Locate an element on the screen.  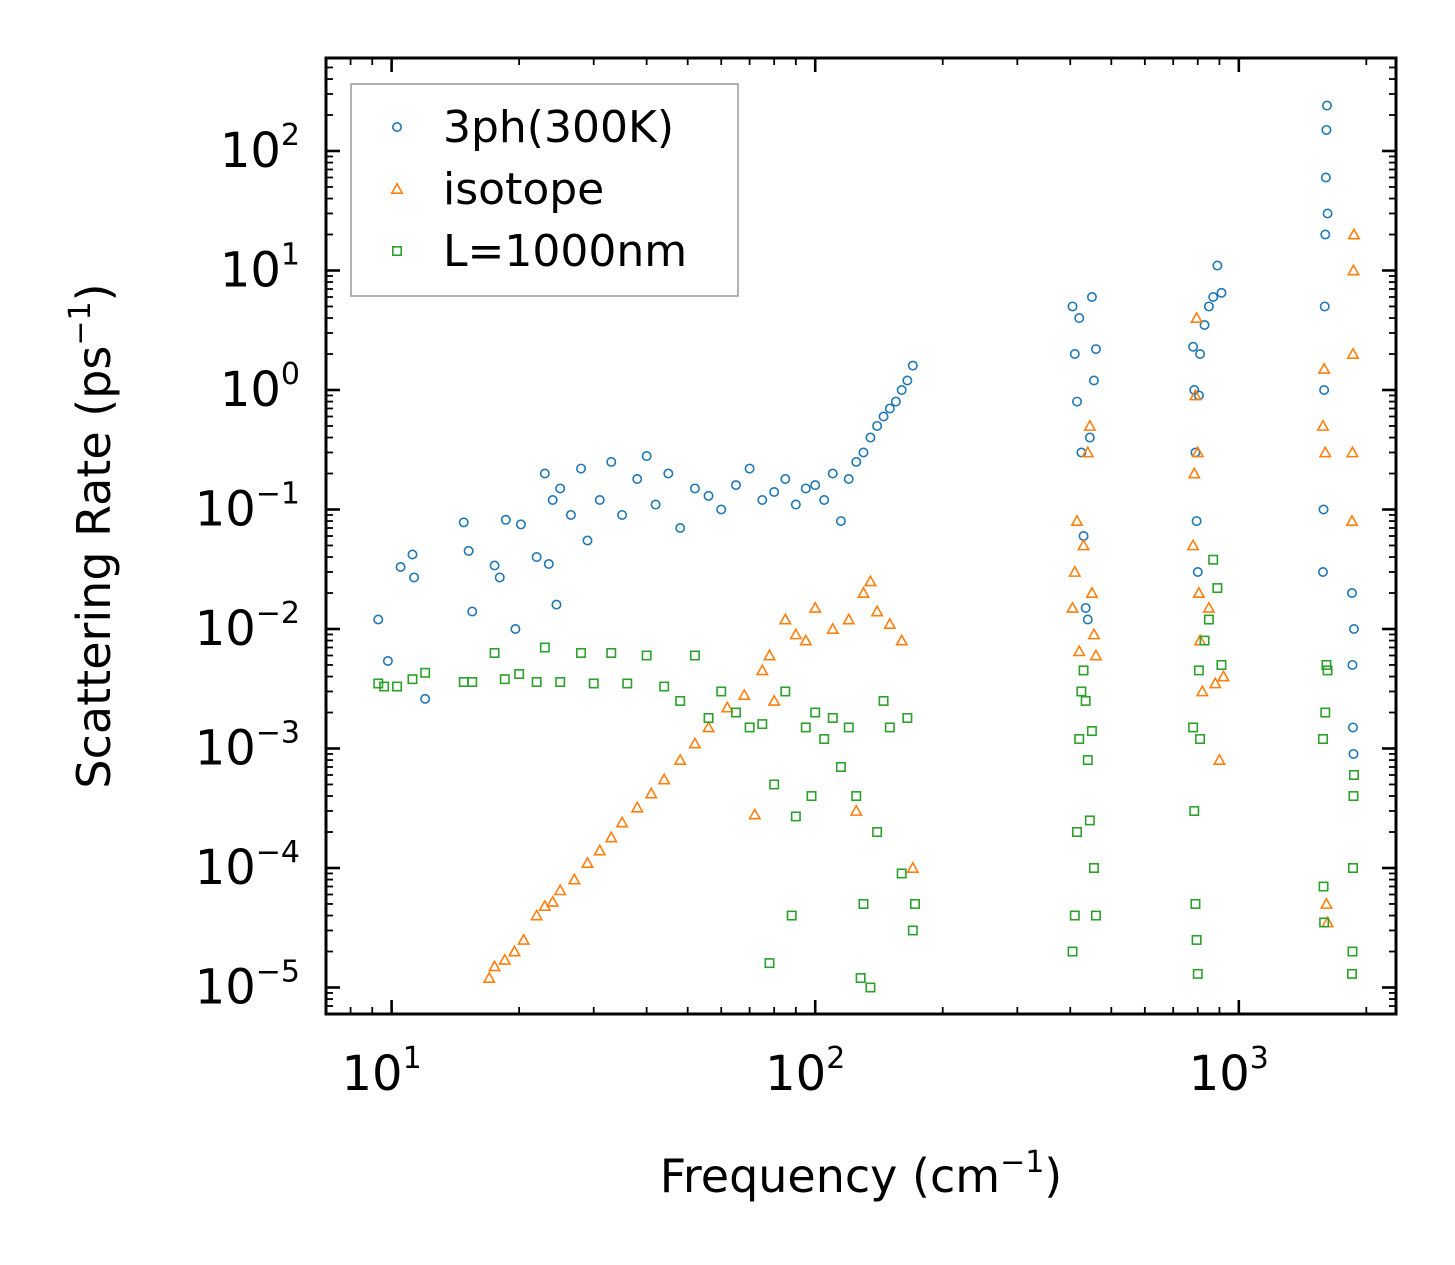
y-tick-label: 10¹ is located at coordinates (260, 267).